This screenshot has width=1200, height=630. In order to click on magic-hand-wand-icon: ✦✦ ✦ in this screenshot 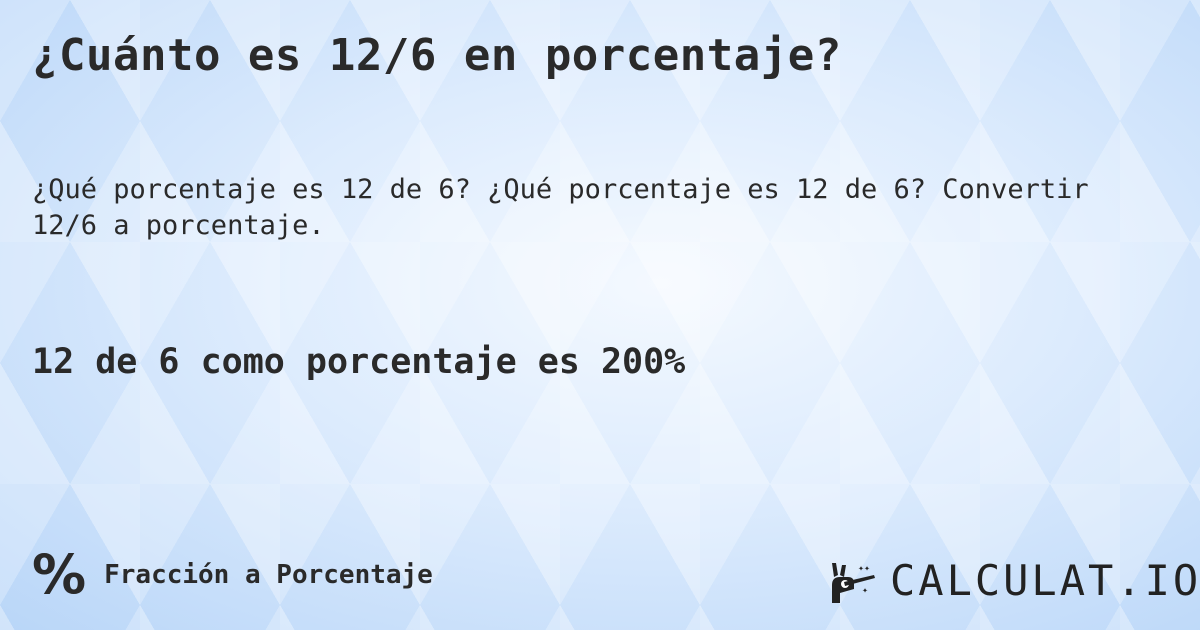, I will do `click(853, 582)`.